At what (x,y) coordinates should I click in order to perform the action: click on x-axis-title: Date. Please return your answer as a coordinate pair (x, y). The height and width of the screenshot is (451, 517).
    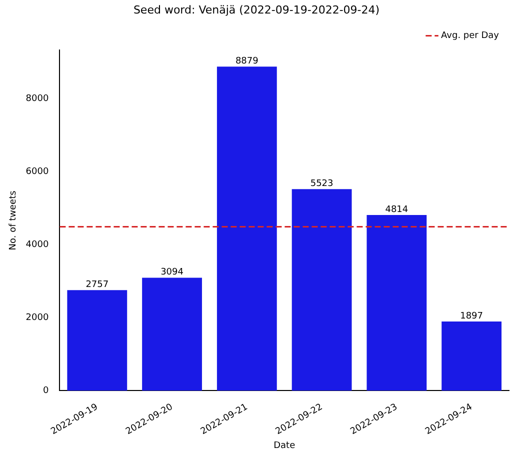
    Looking at the image, I should click on (285, 445).